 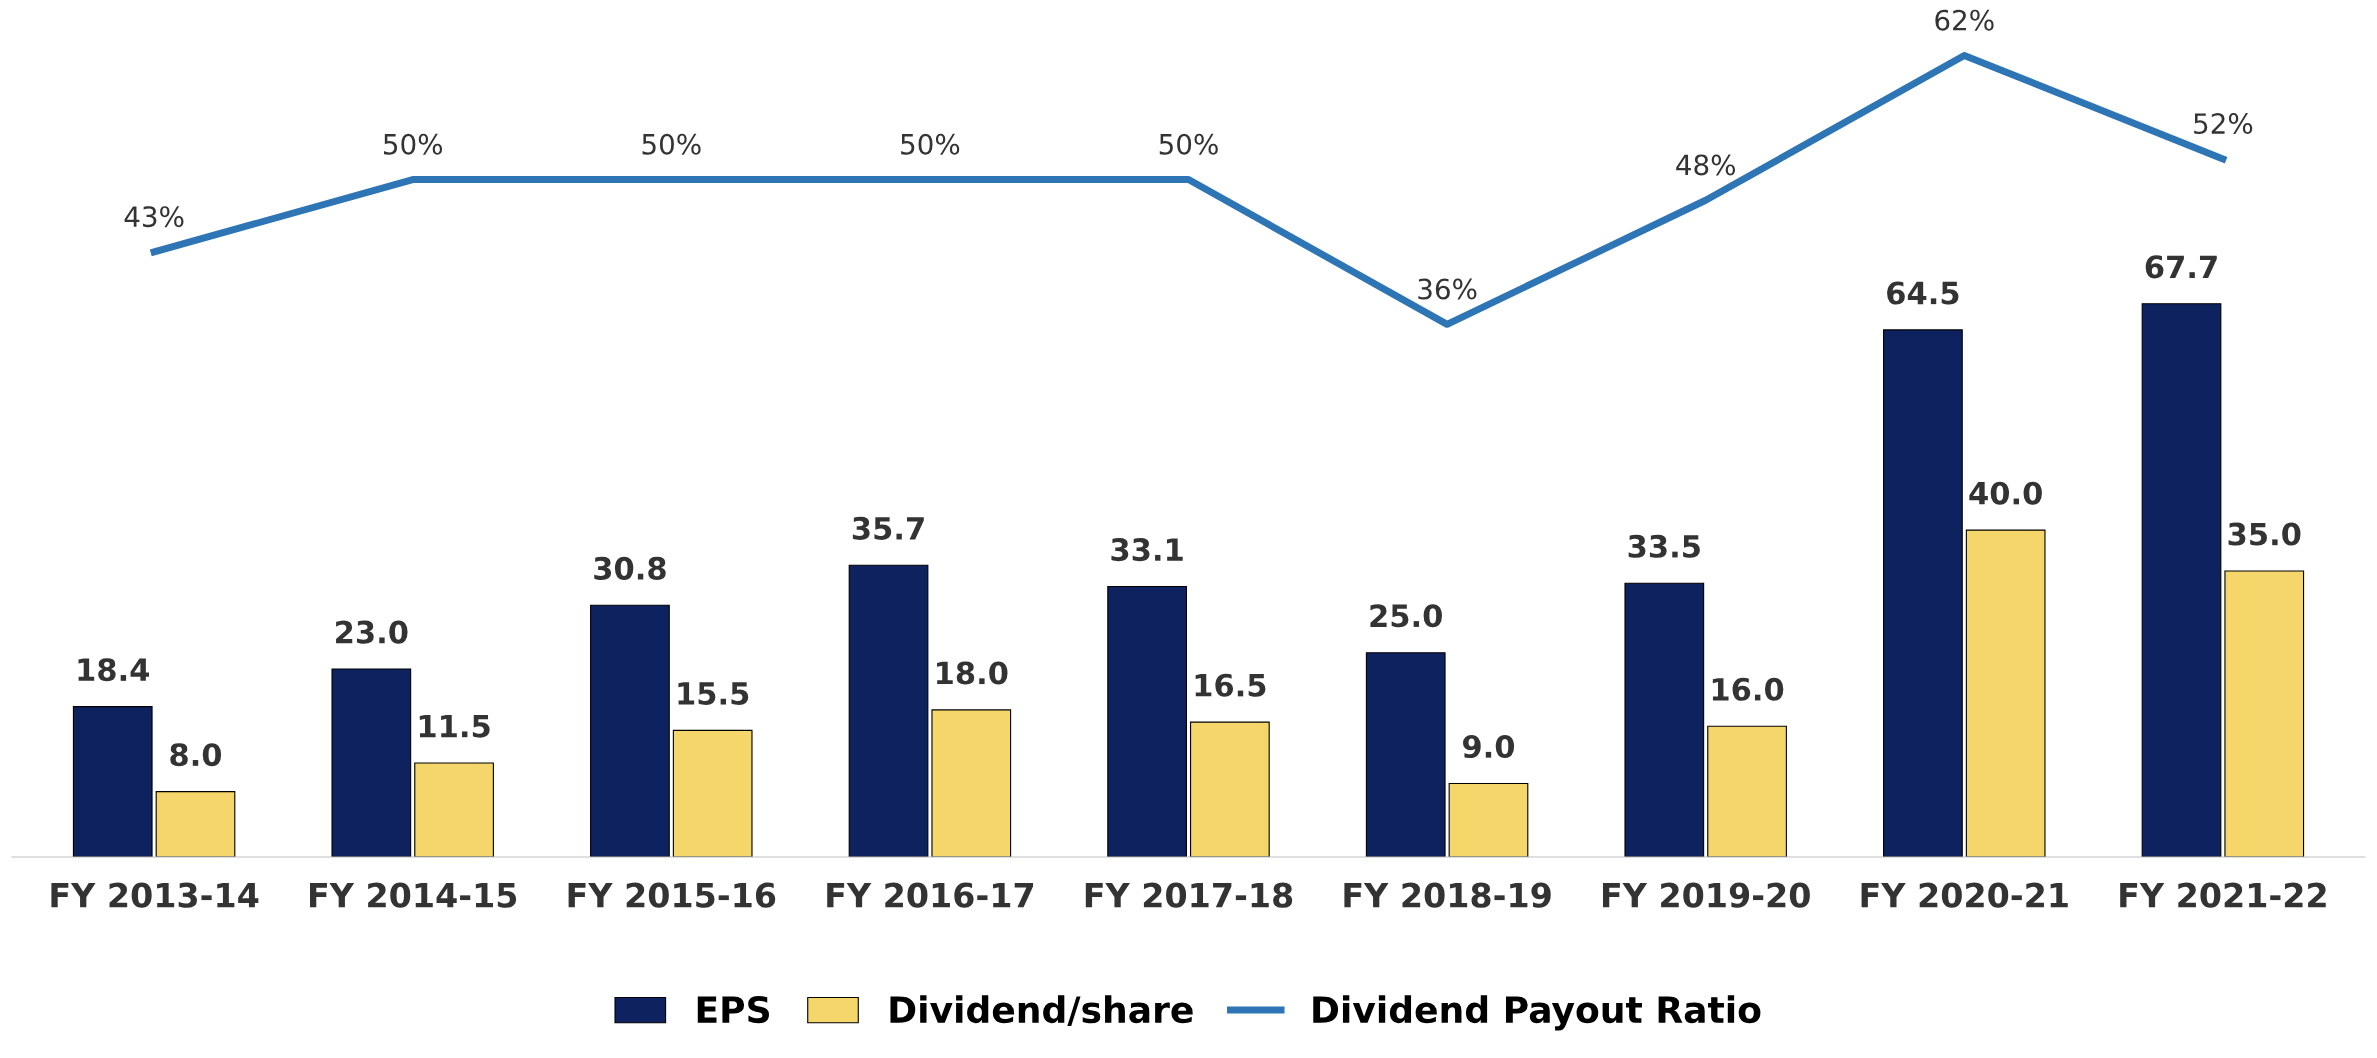 I want to click on x-tick-label: FY 2021-22, so click(x=2223, y=895).